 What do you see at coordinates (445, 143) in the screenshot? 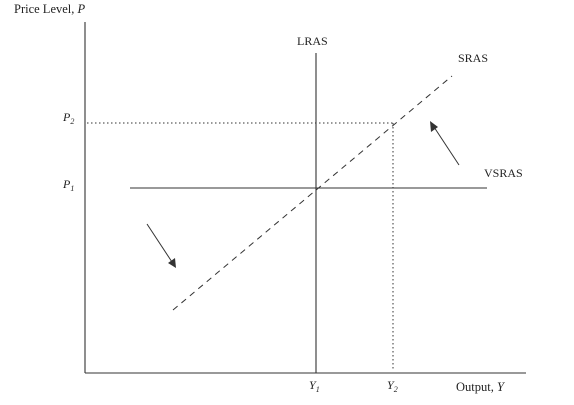
I see `shift-up-arrow` at bounding box center [445, 143].